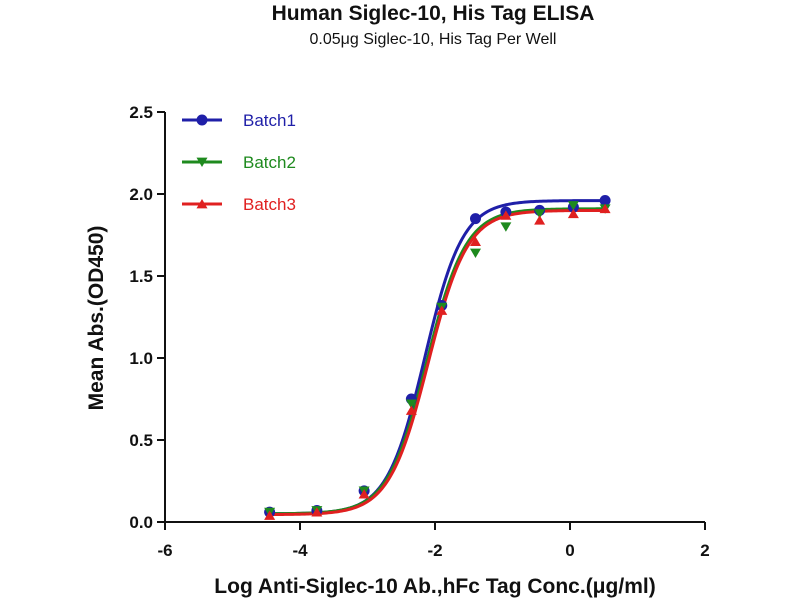  I want to click on y-tick-label: 1.5, so click(141, 276).